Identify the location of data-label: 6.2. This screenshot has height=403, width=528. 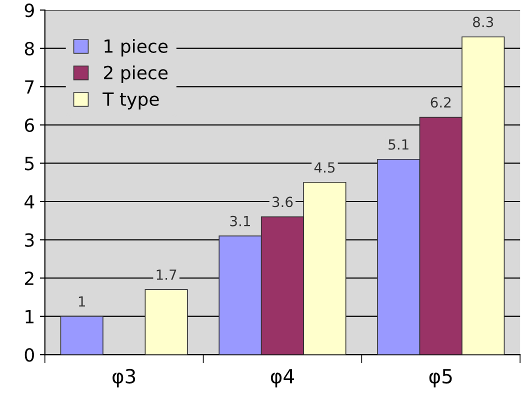
(440, 102).